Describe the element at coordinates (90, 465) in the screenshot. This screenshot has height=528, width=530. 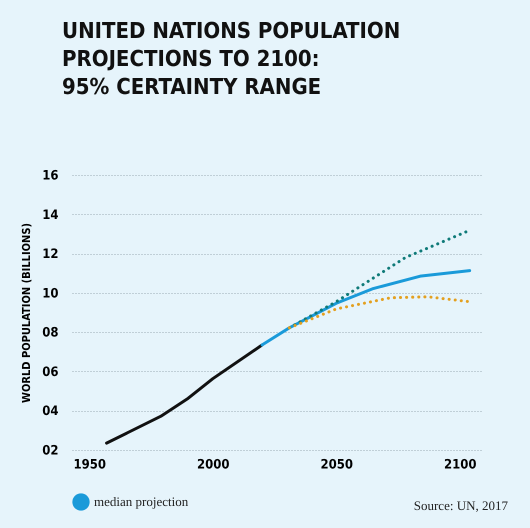
I see `x-tick-label: 1950` at that location.